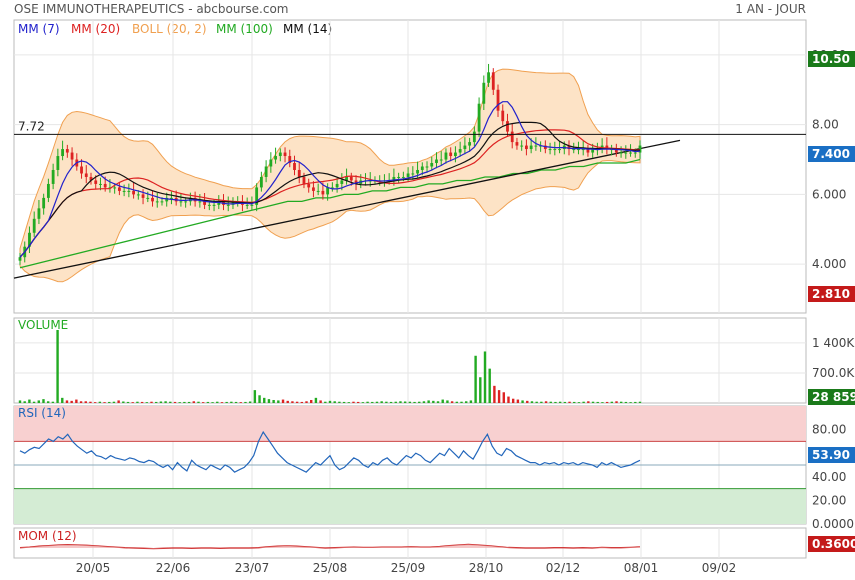 This screenshot has width=855, height=580. What do you see at coordinates (719, 568) in the screenshot?
I see `x-tick-label: 09/02` at bounding box center [719, 568].